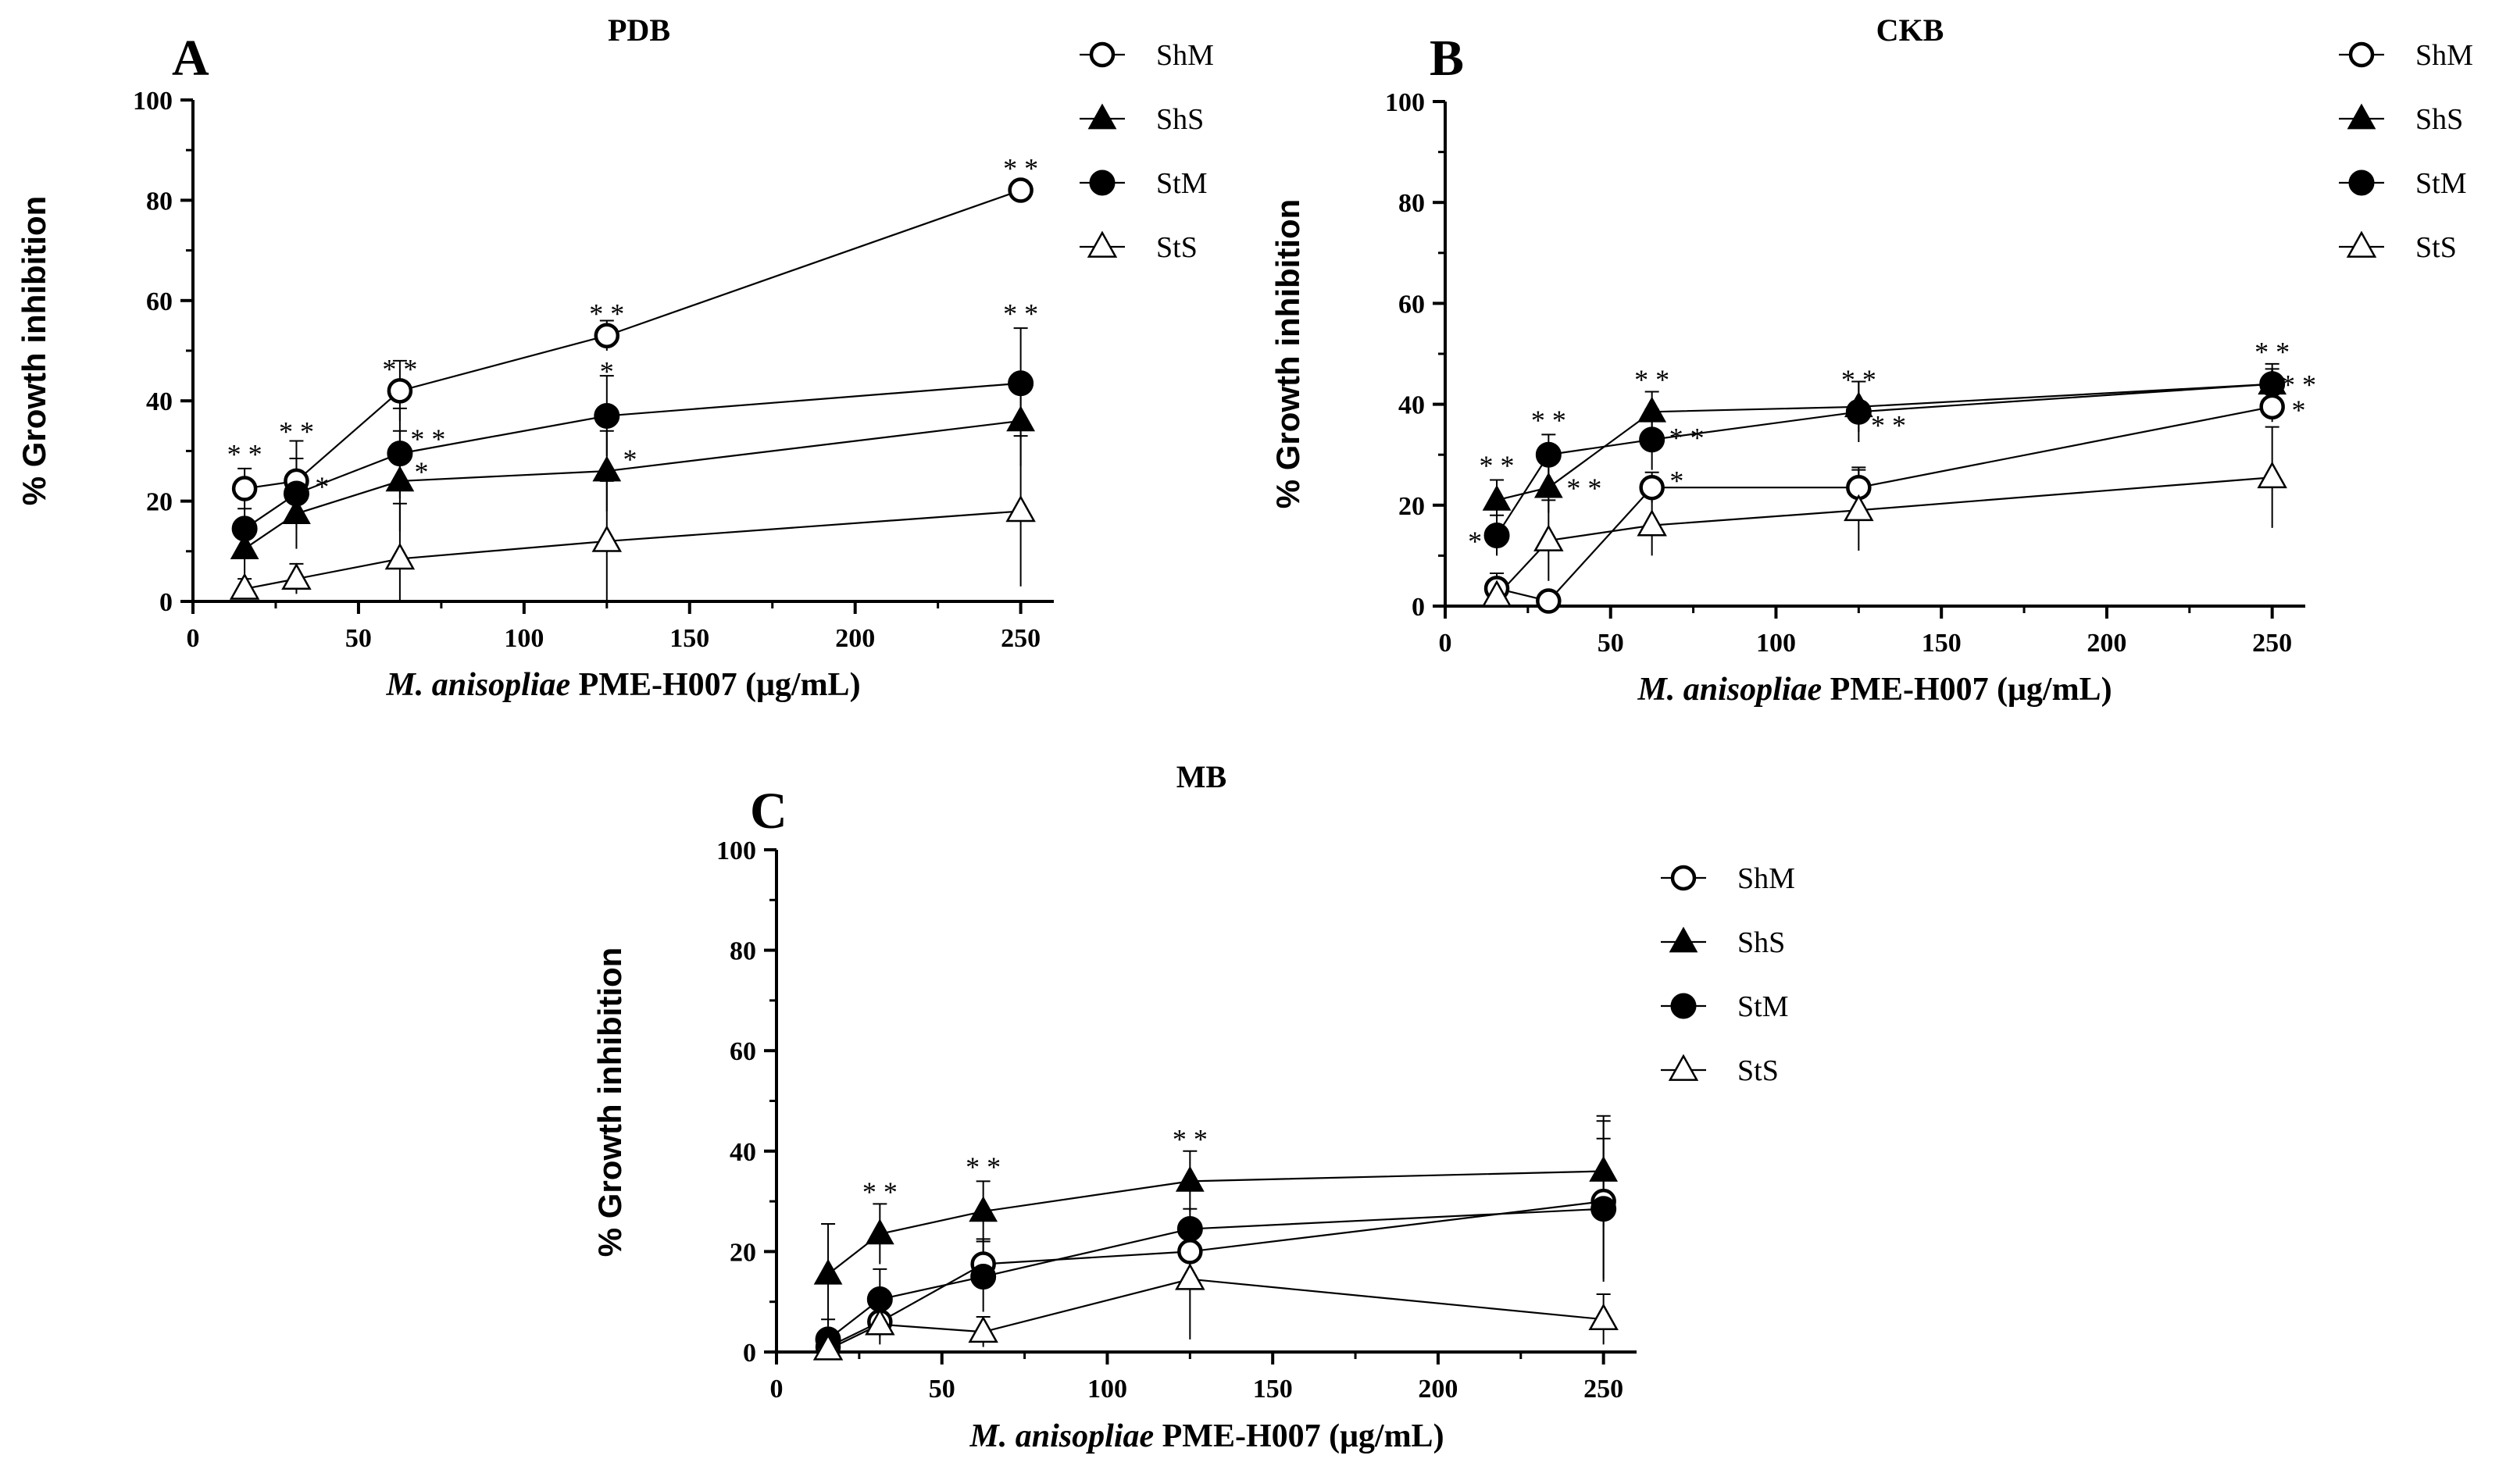  I want to click on y-tick-label-c-0: 0, so click(749, 1353).